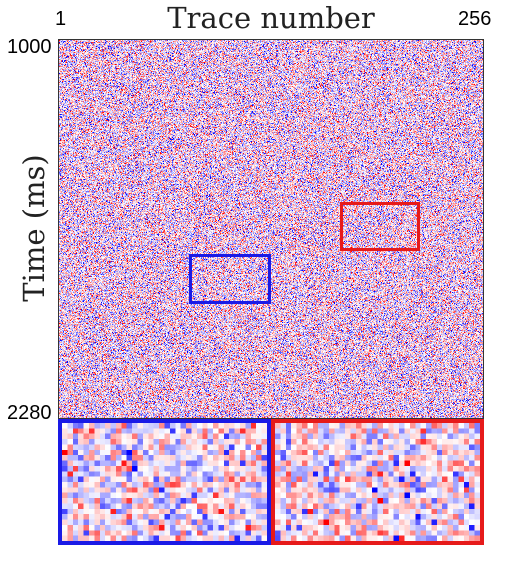 The width and height of the screenshot is (516, 563). I want to click on red-window-zoom-heatmap, so click(377, 482).